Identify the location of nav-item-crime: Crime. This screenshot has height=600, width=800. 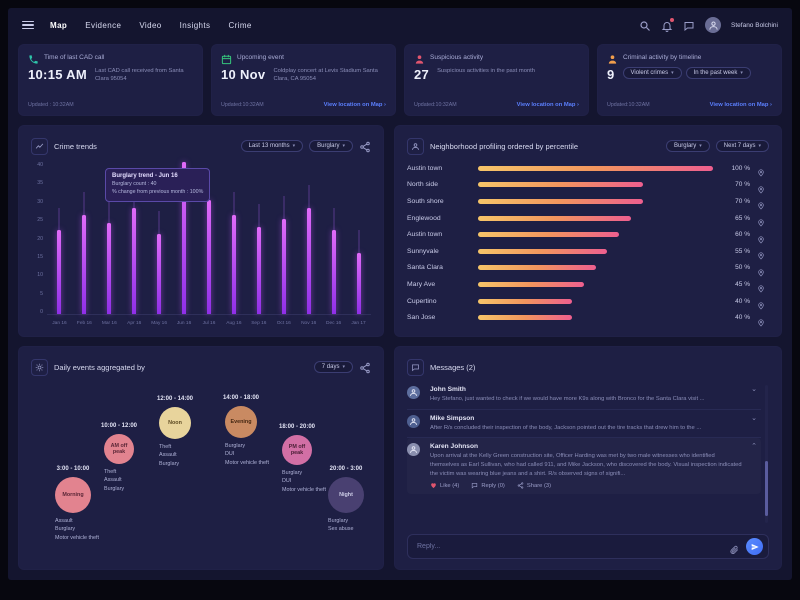
(240, 25).